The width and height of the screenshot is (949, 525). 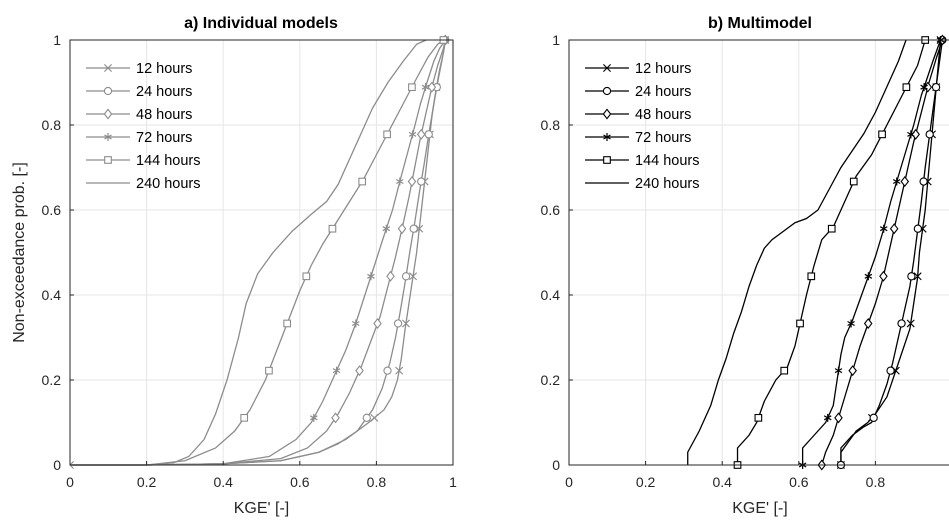 I want to click on legend-marker-144-hours, so click(x=108, y=160).